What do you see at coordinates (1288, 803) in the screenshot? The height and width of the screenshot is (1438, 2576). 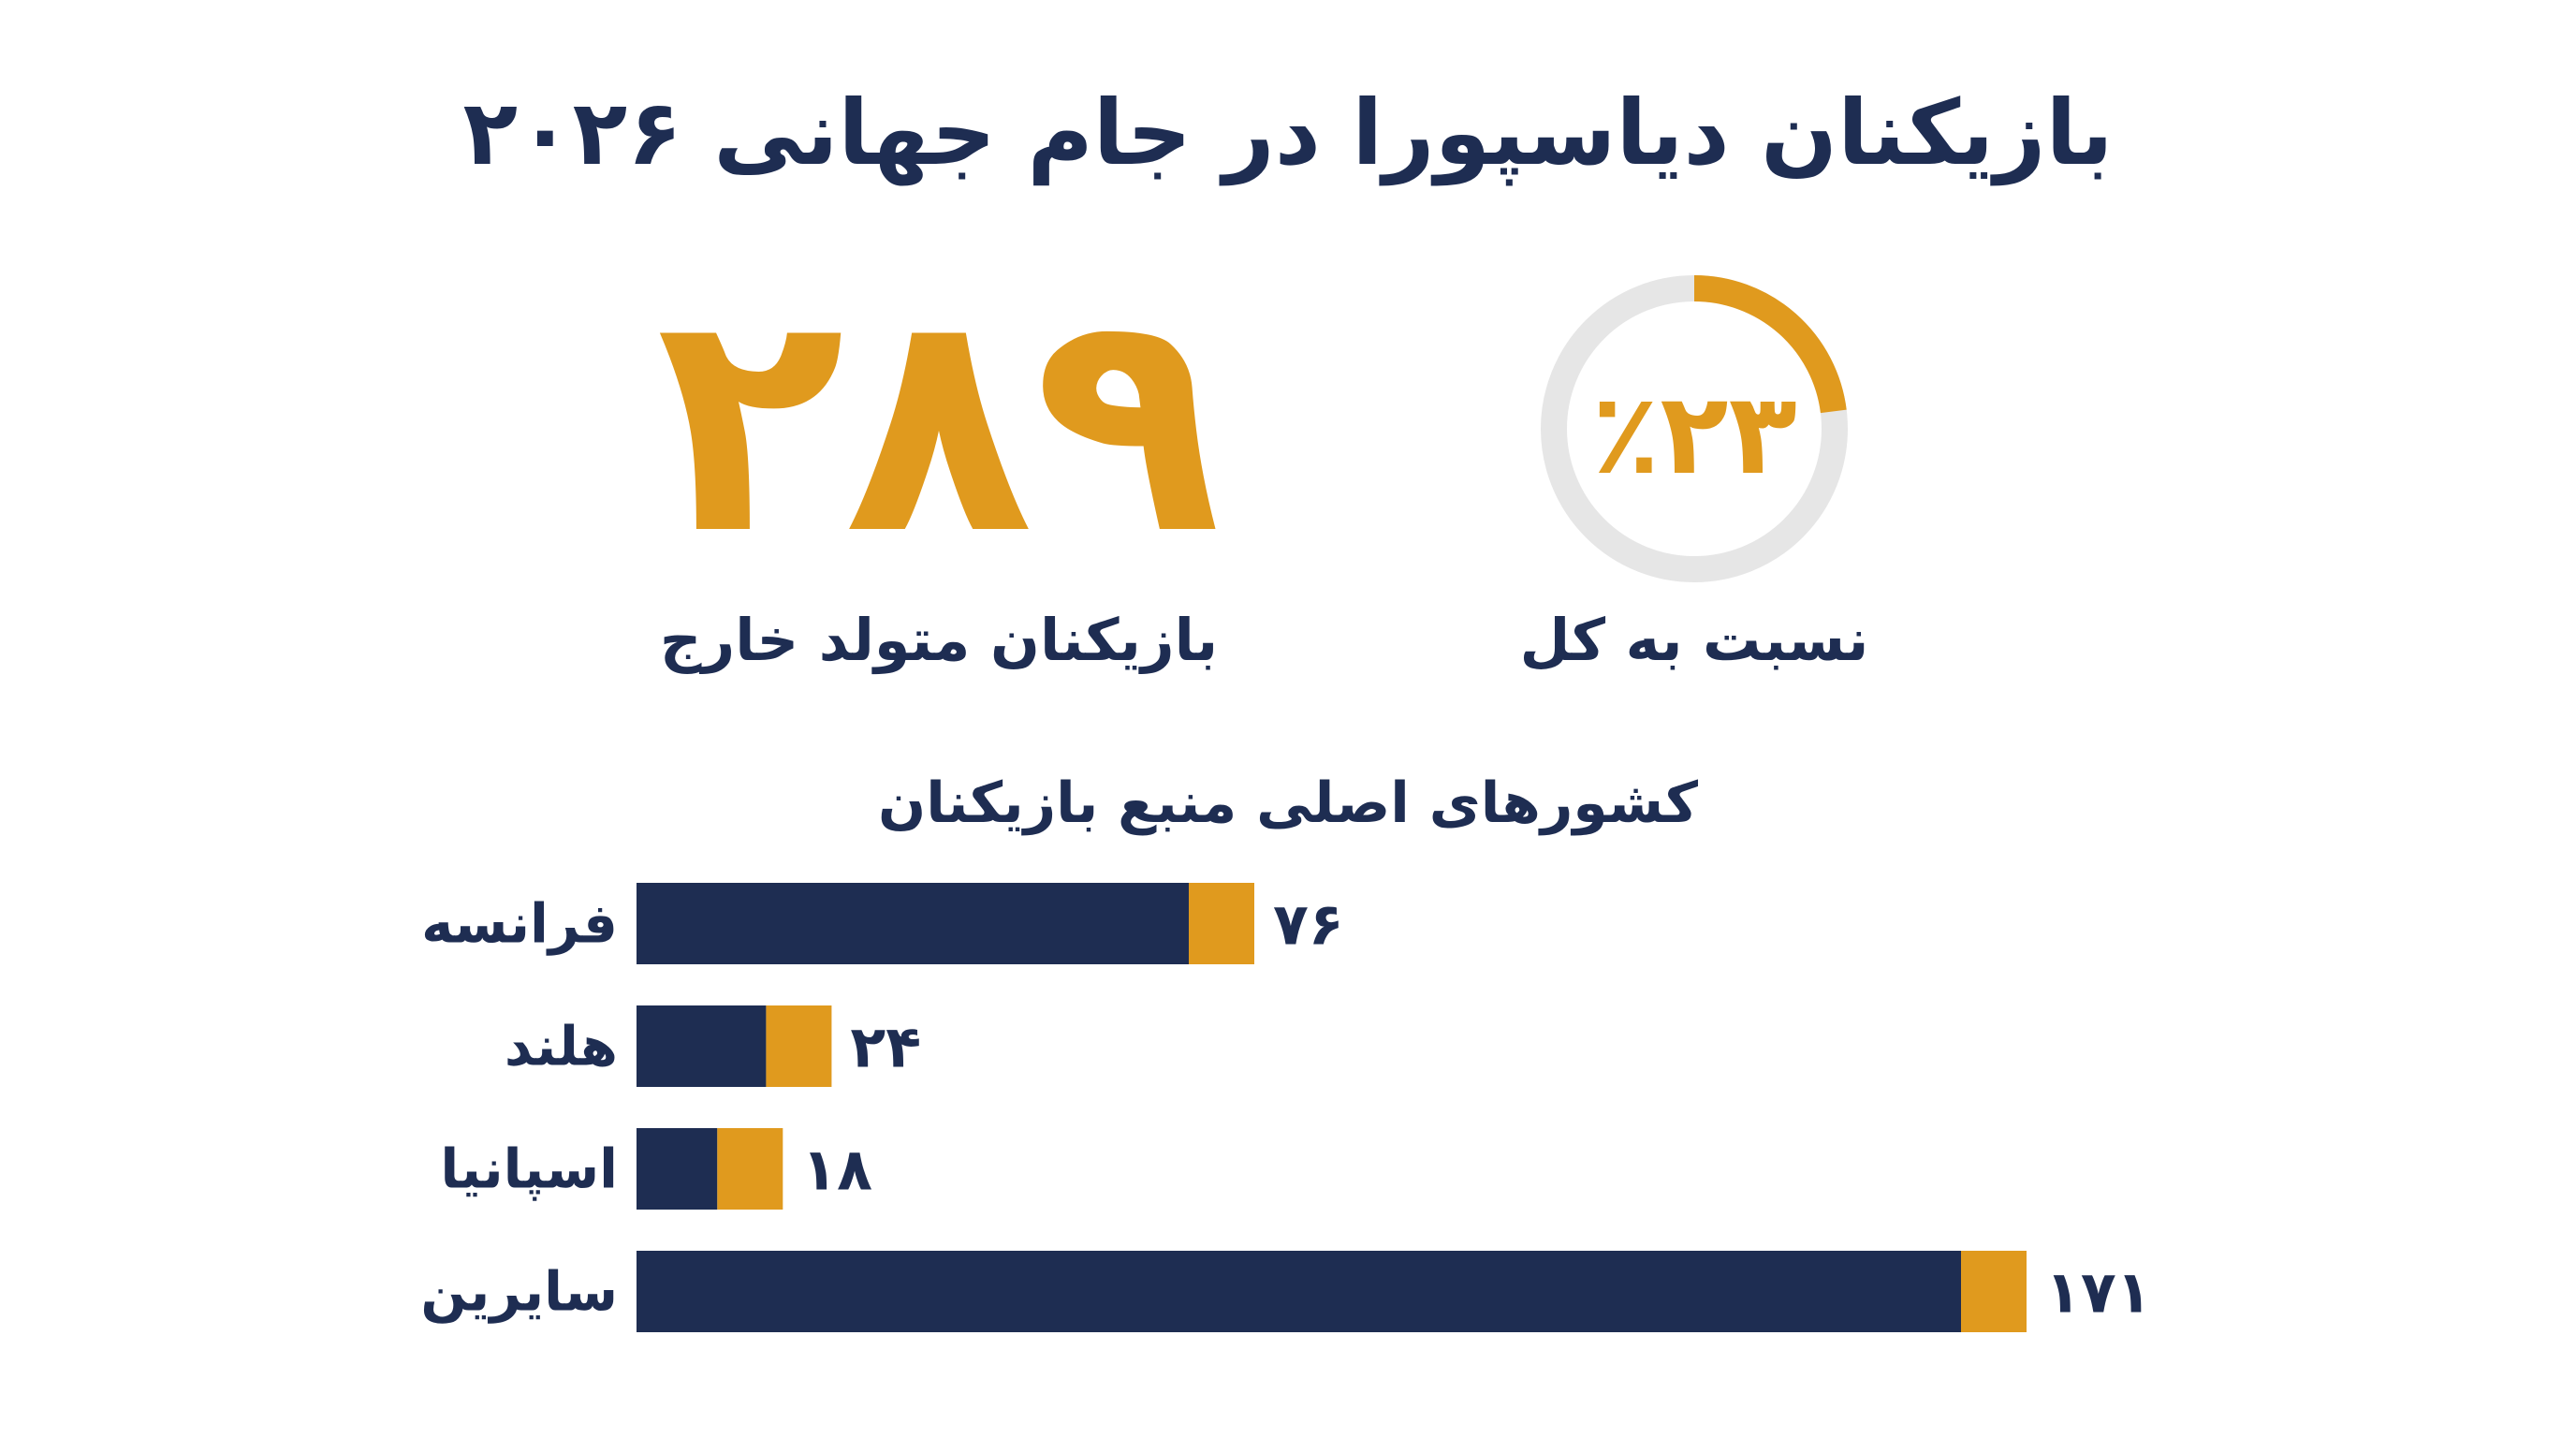 I see `chart-title: کشورهای اصلی منبع بازیکنان` at bounding box center [1288, 803].